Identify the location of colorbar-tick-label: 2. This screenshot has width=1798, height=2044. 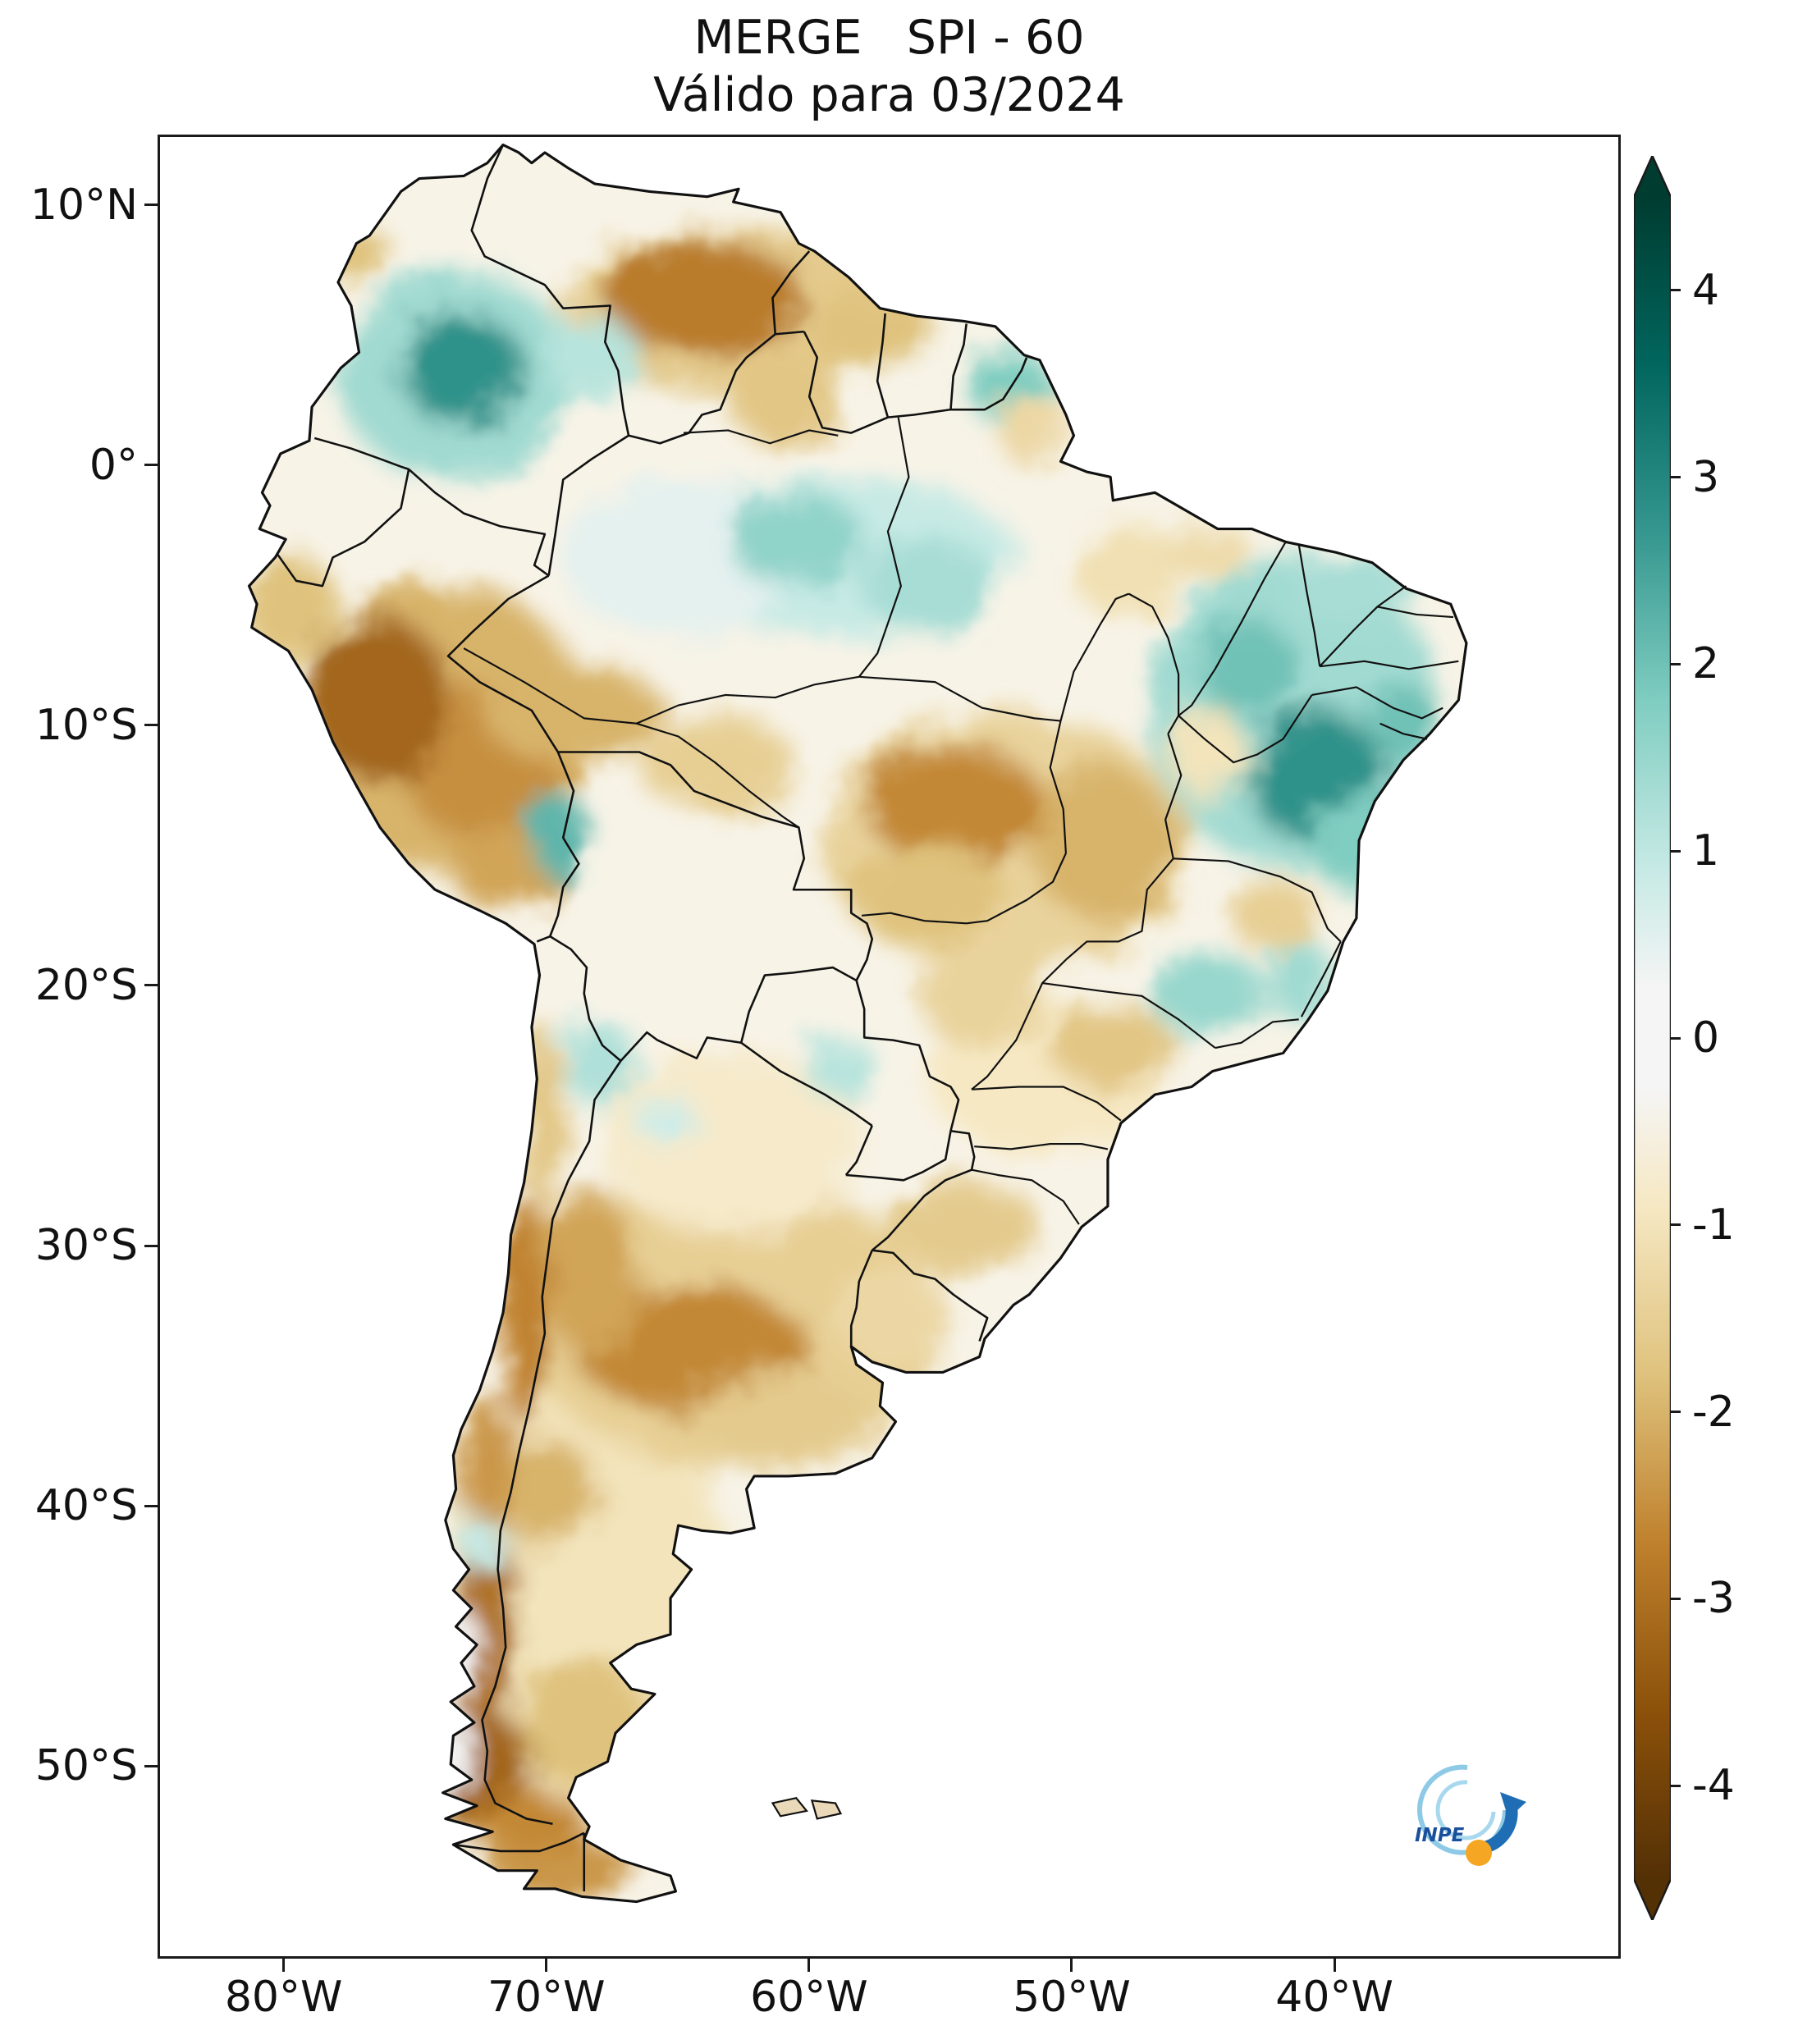
(1706, 664).